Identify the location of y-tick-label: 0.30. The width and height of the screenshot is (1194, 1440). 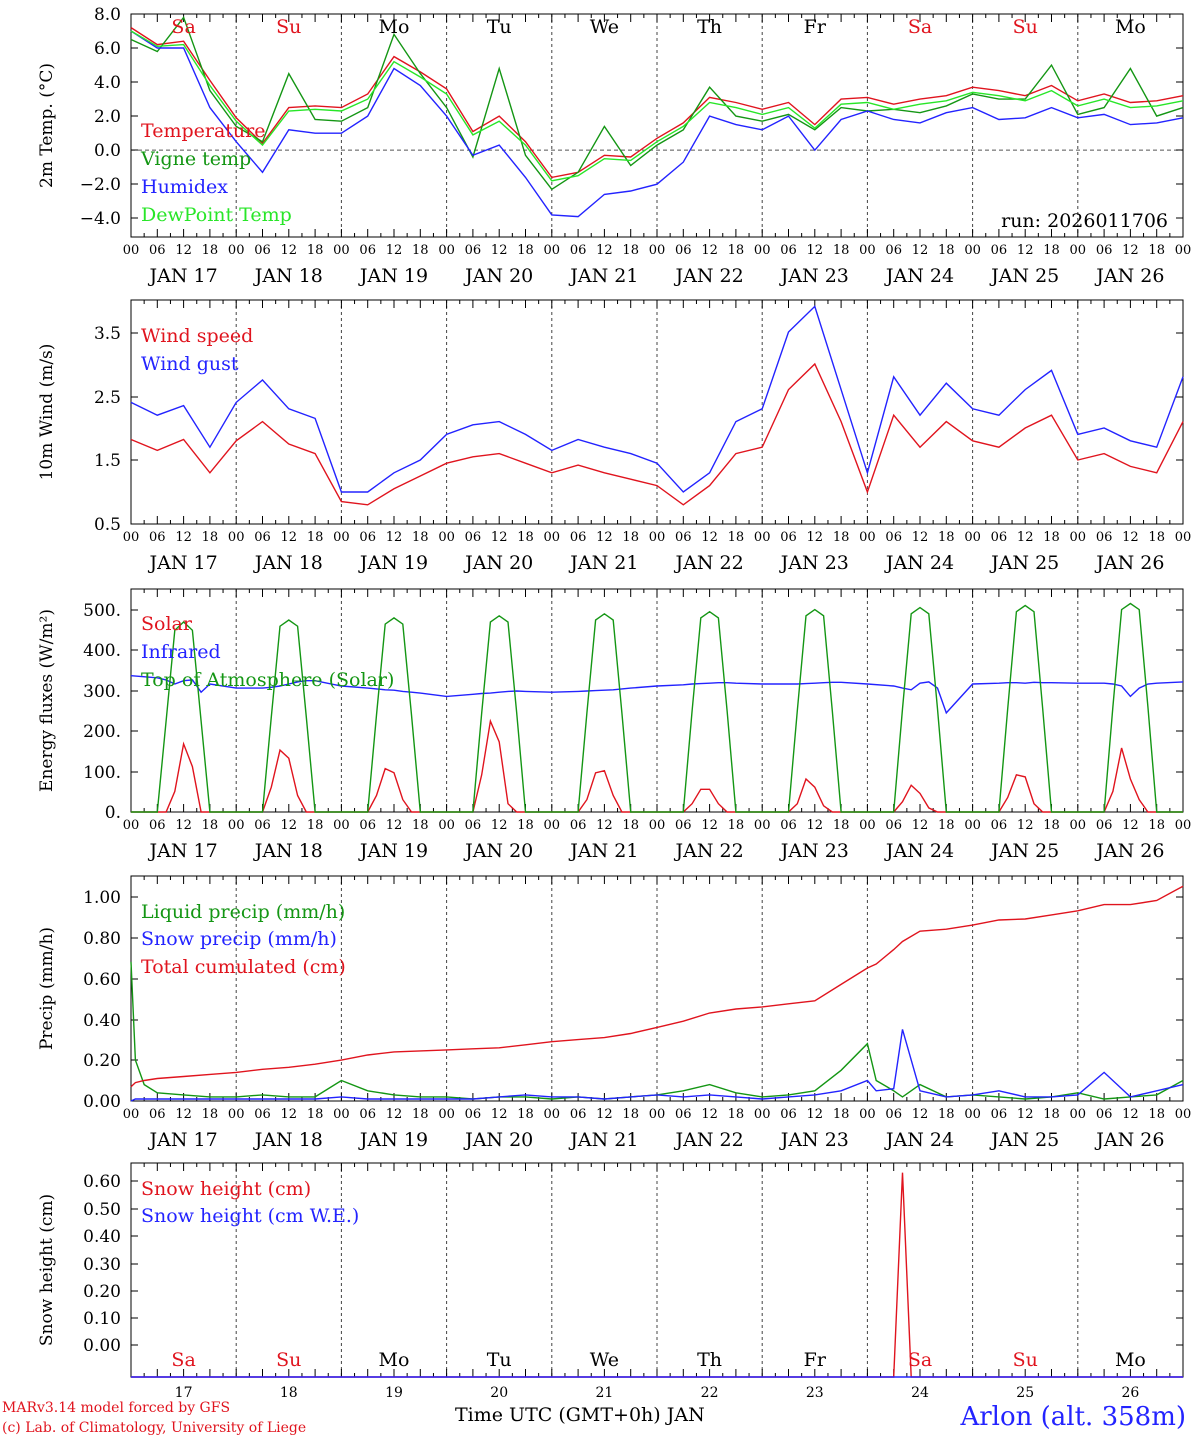
(102, 1265).